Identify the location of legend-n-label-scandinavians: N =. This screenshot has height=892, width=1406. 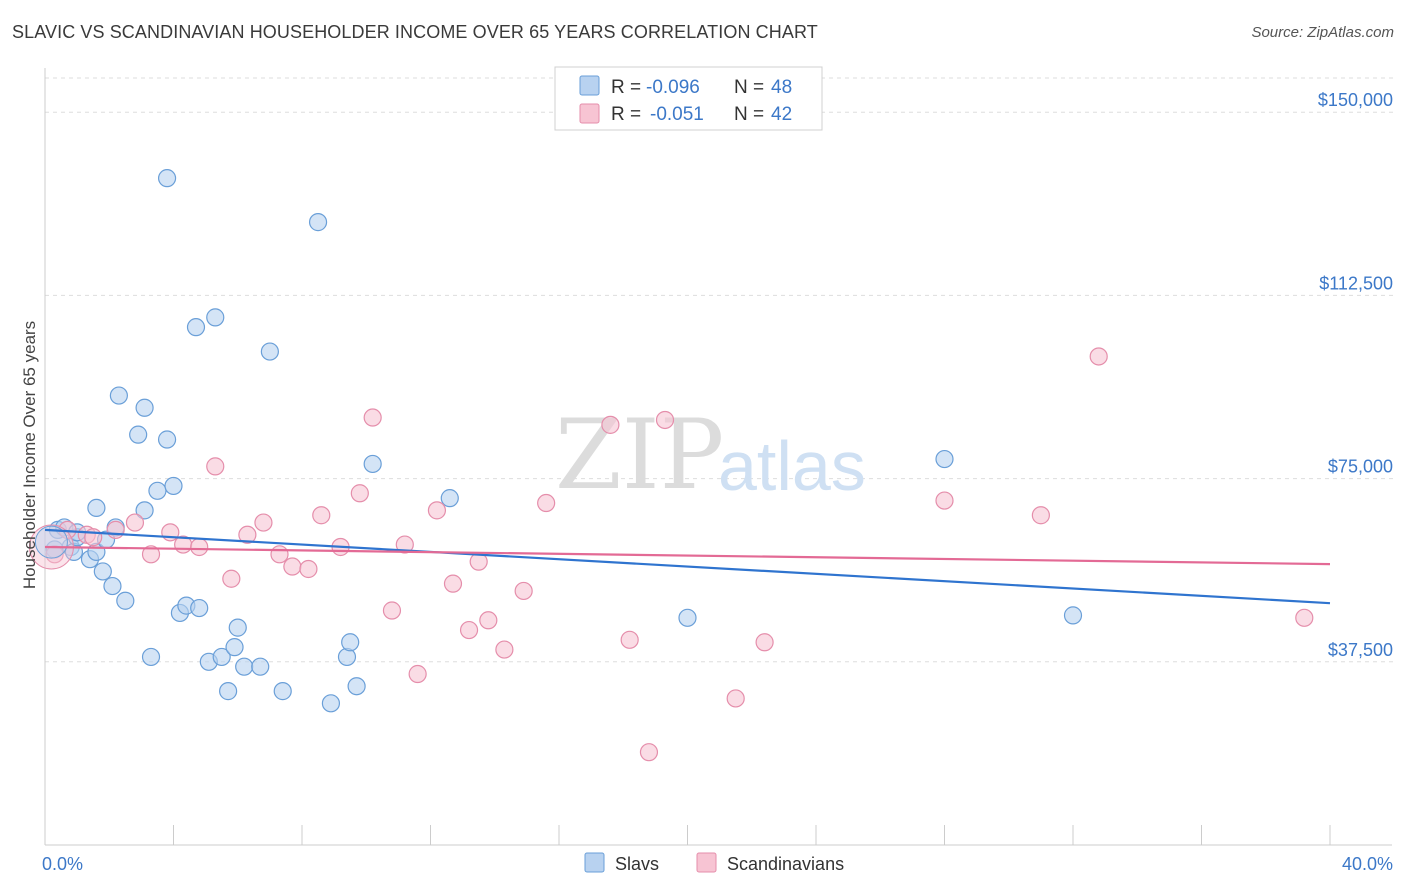
(749, 114).